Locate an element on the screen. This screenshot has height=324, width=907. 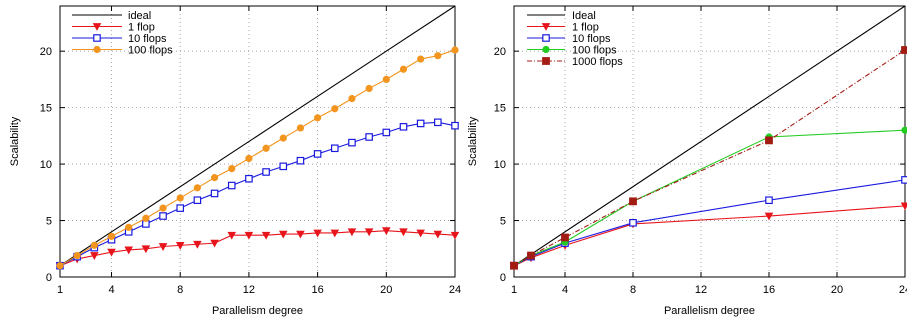
legend-label: ideal is located at coordinates (139, 16).